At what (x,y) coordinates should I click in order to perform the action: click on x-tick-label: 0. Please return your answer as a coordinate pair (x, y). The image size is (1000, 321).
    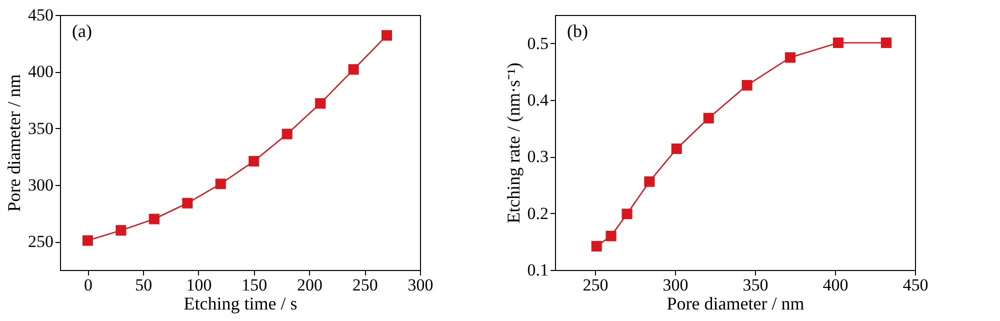
    Looking at the image, I should click on (88, 285).